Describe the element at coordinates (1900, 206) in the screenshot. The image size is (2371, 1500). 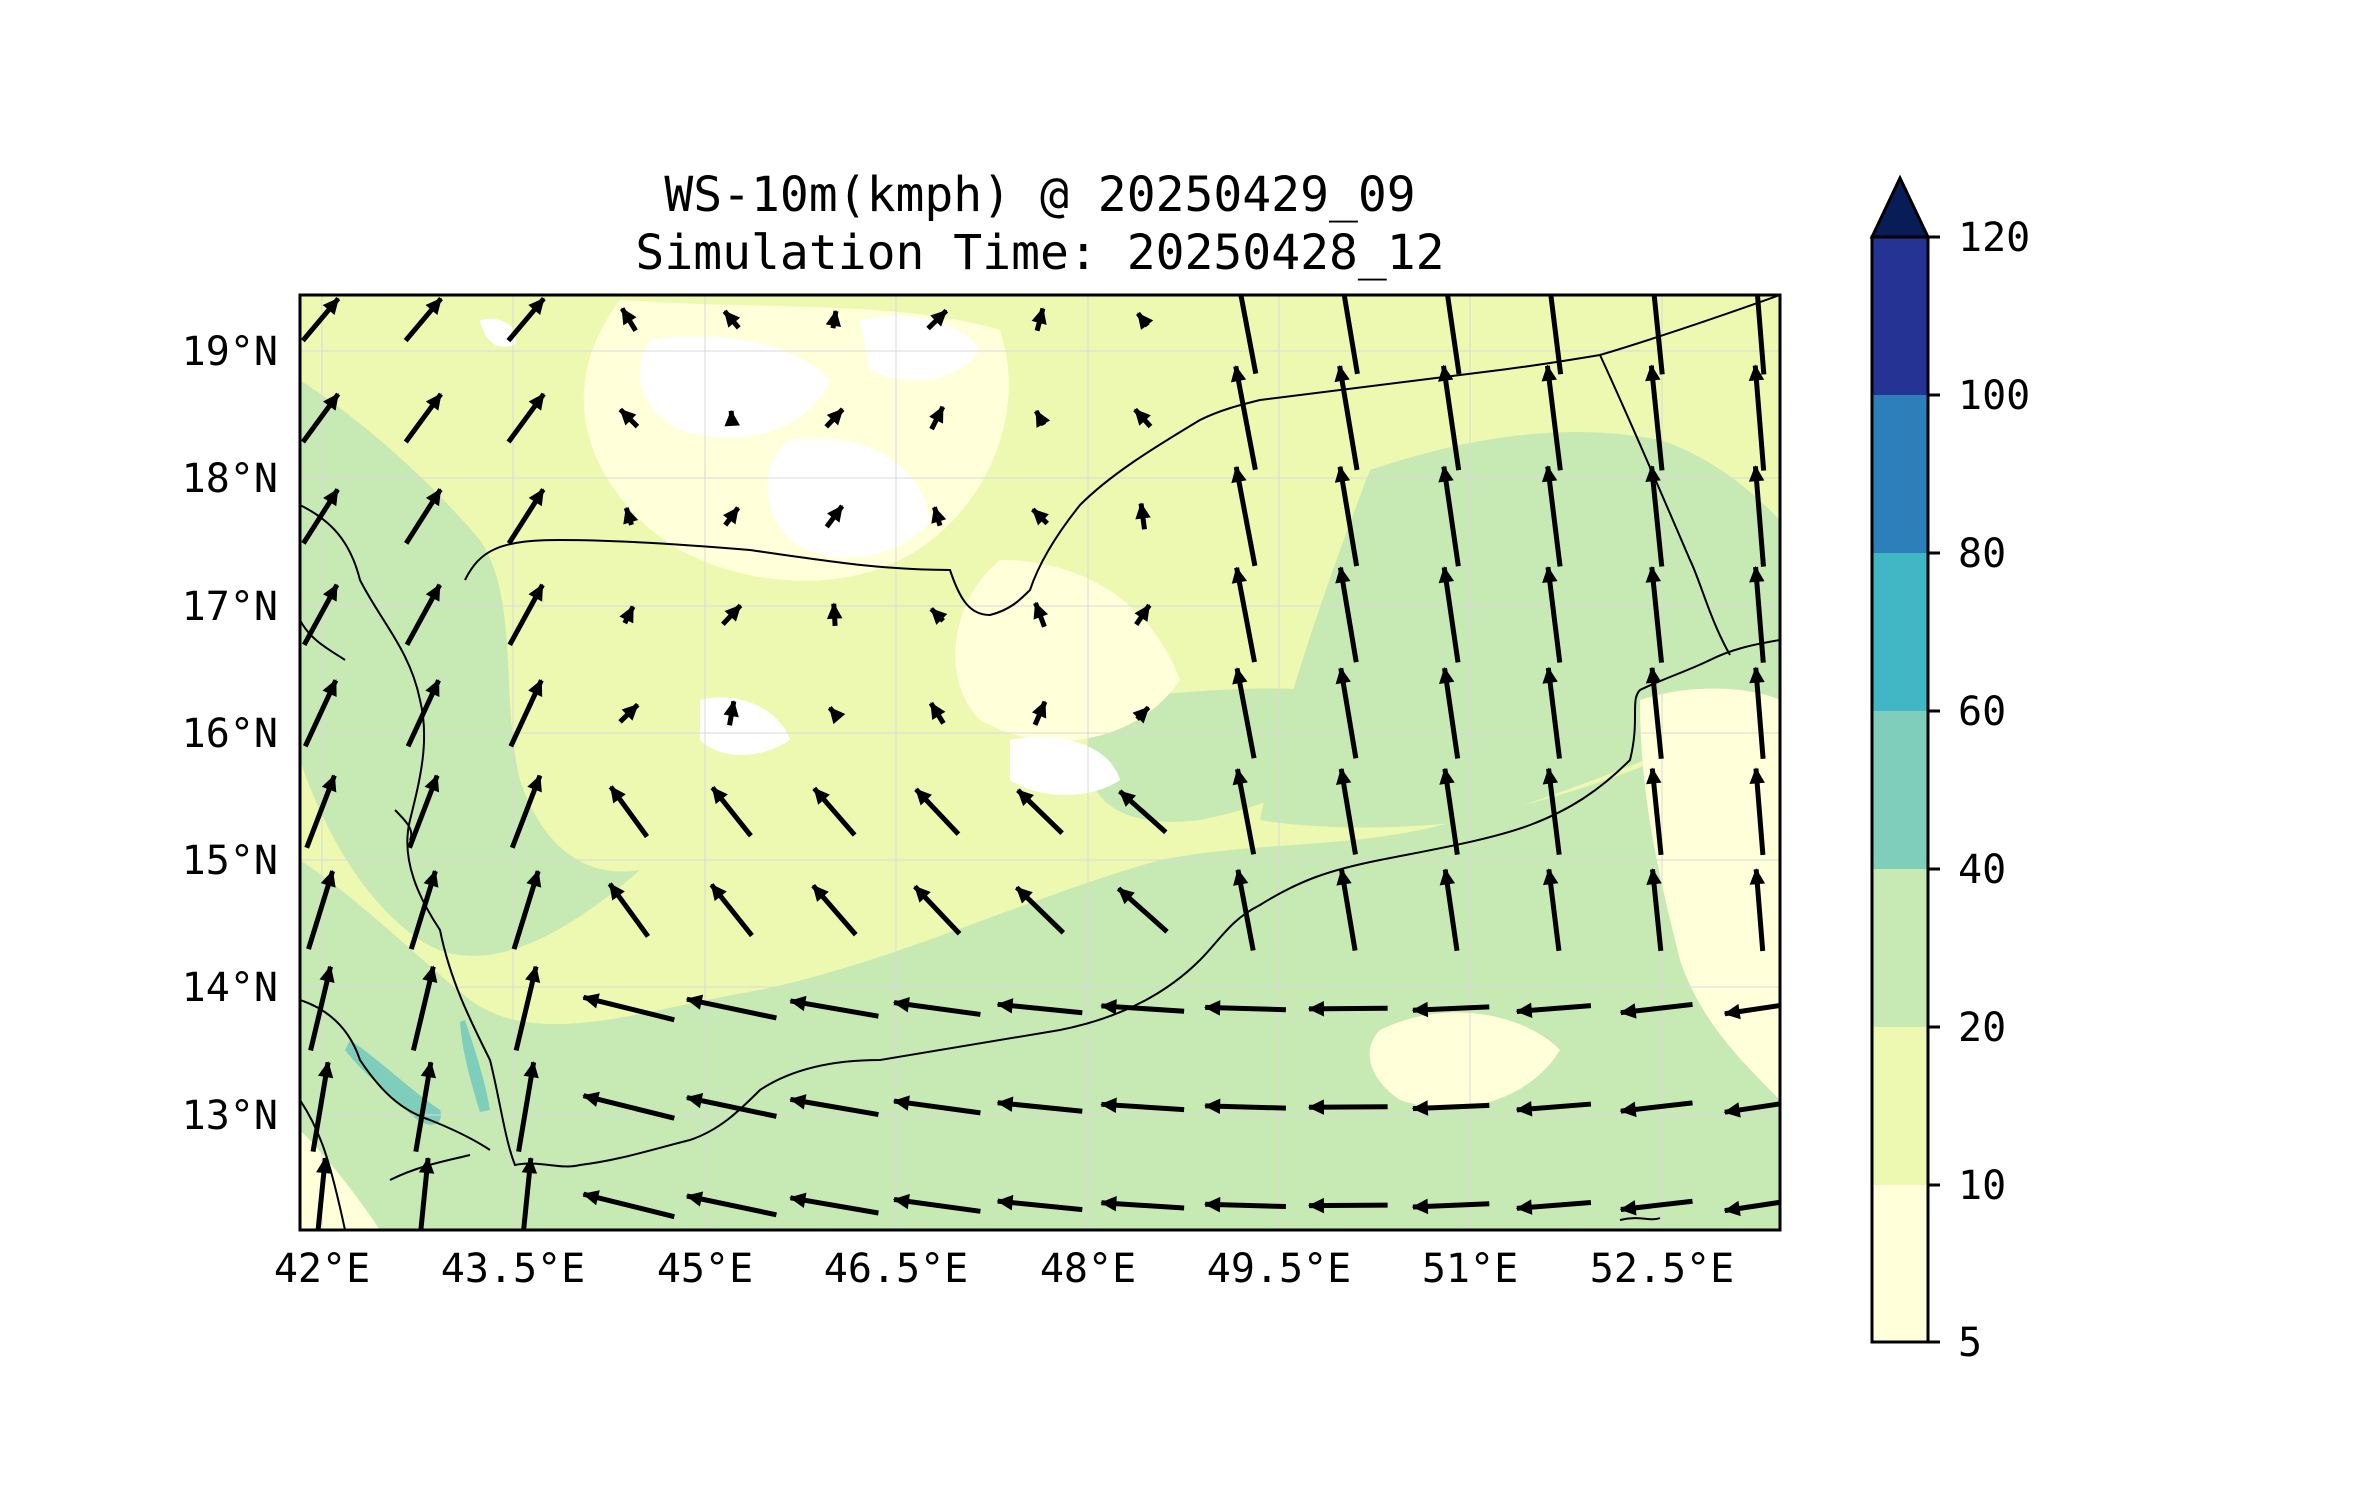
I see `colorbar-extend-arrow` at that location.